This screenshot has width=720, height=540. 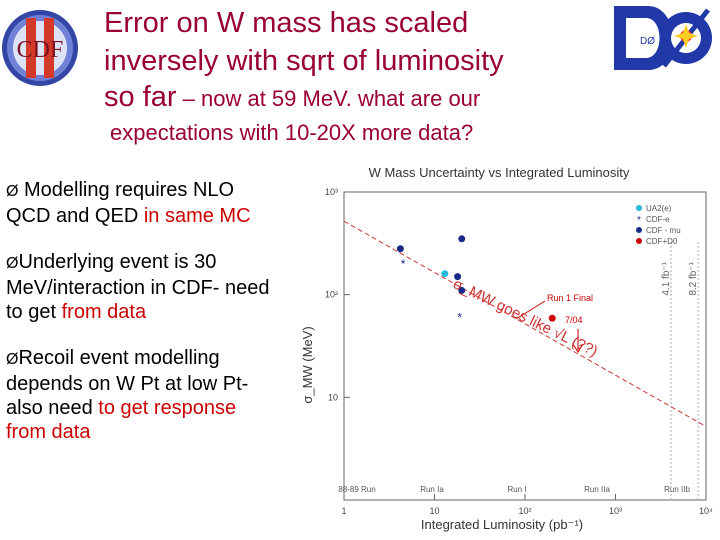 I want to click on y-tick-label: 10³, so click(x=331, y=192).